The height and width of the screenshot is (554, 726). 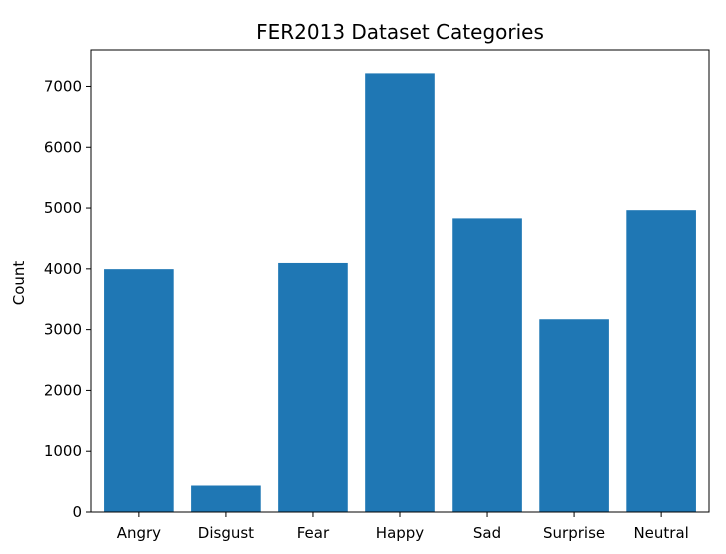 What do you see at coordinates (660, 533) in the screenshot?
I see `x-tick-label: Neutral` at bounding box center [660, 533].